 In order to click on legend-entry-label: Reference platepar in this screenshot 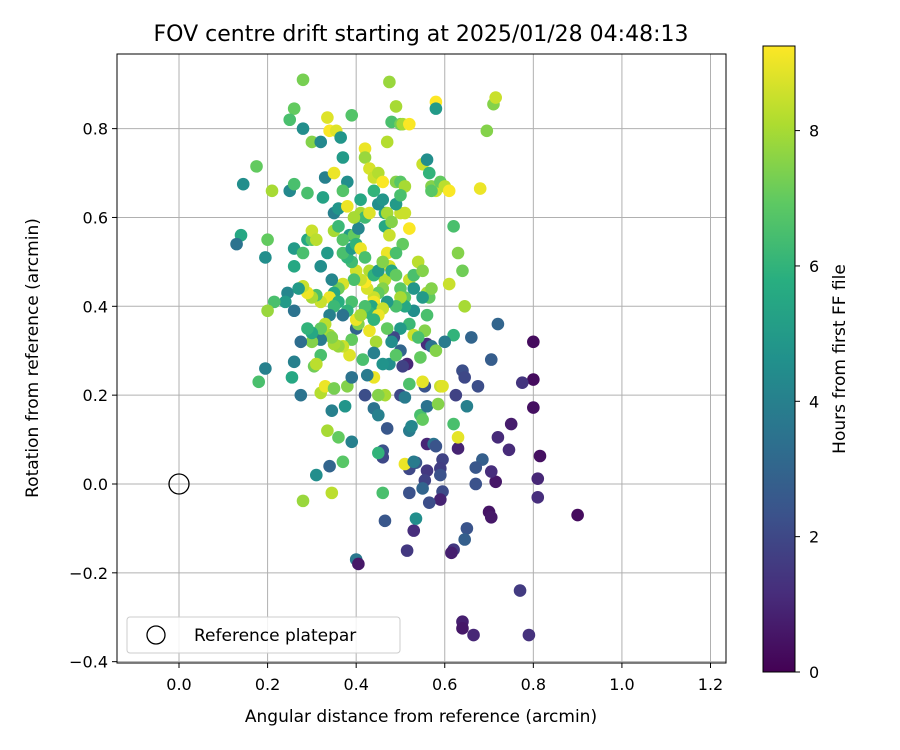, I will do `click(275, 636)`.